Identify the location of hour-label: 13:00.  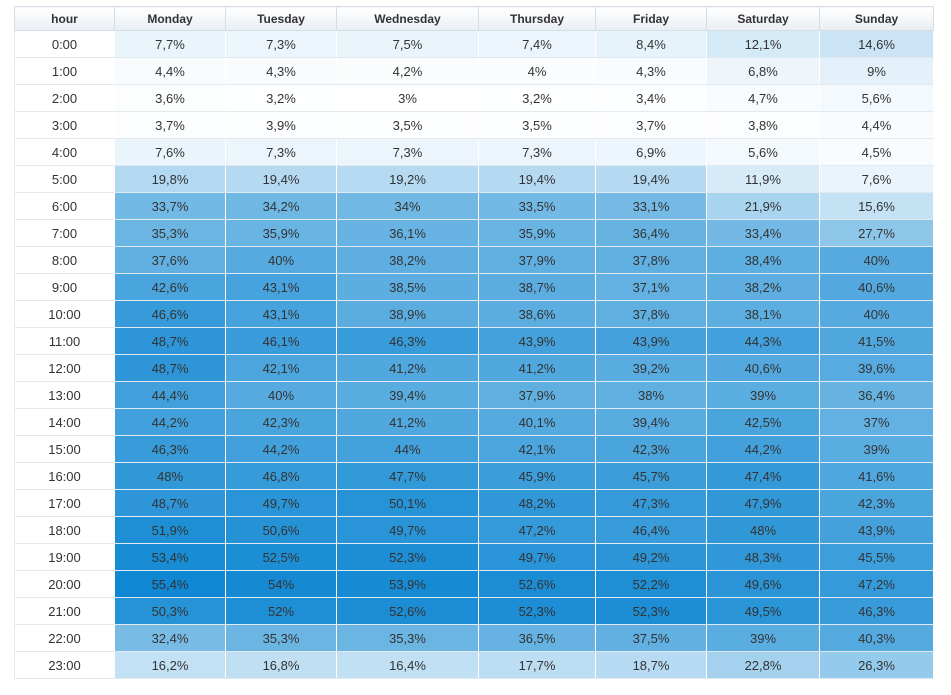
(64, 395).